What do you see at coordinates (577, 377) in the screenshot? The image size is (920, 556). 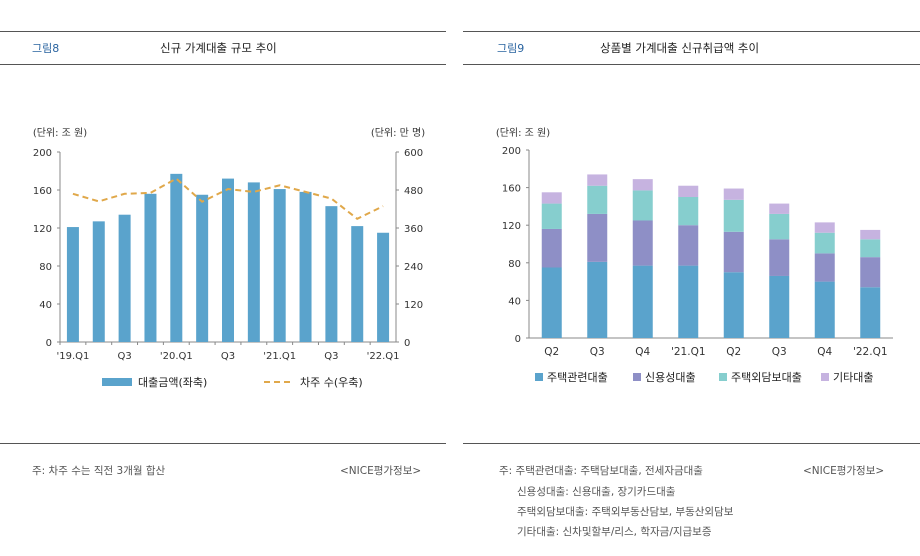 I see `legend-label: 주택관련대출` at bounding box center [577, 377].